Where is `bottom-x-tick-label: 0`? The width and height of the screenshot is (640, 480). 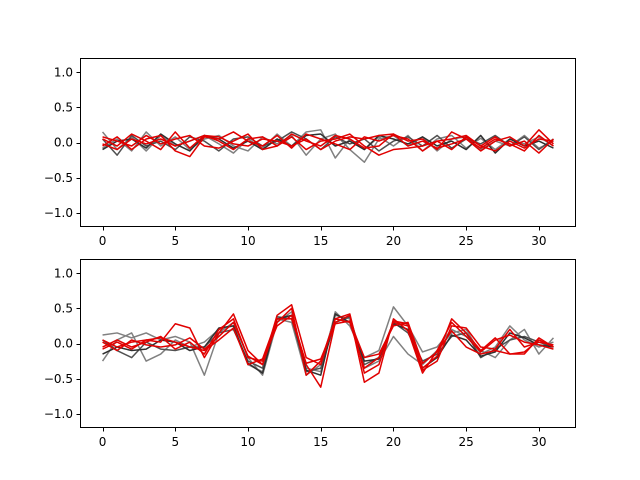 bottom-x-tick-label: 0 is located at coordinates (103, 442).